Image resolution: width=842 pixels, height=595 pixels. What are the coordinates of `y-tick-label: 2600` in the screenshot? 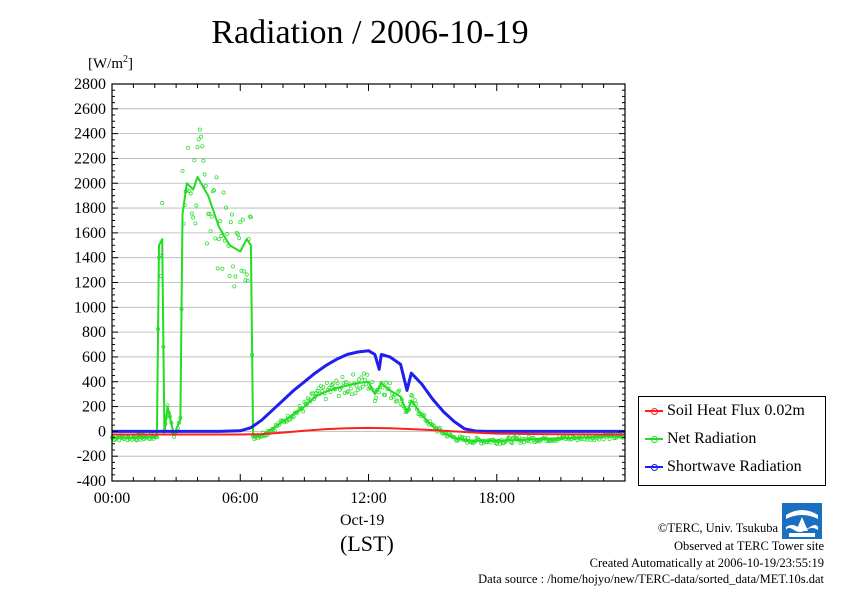 It's located at (90, 109).